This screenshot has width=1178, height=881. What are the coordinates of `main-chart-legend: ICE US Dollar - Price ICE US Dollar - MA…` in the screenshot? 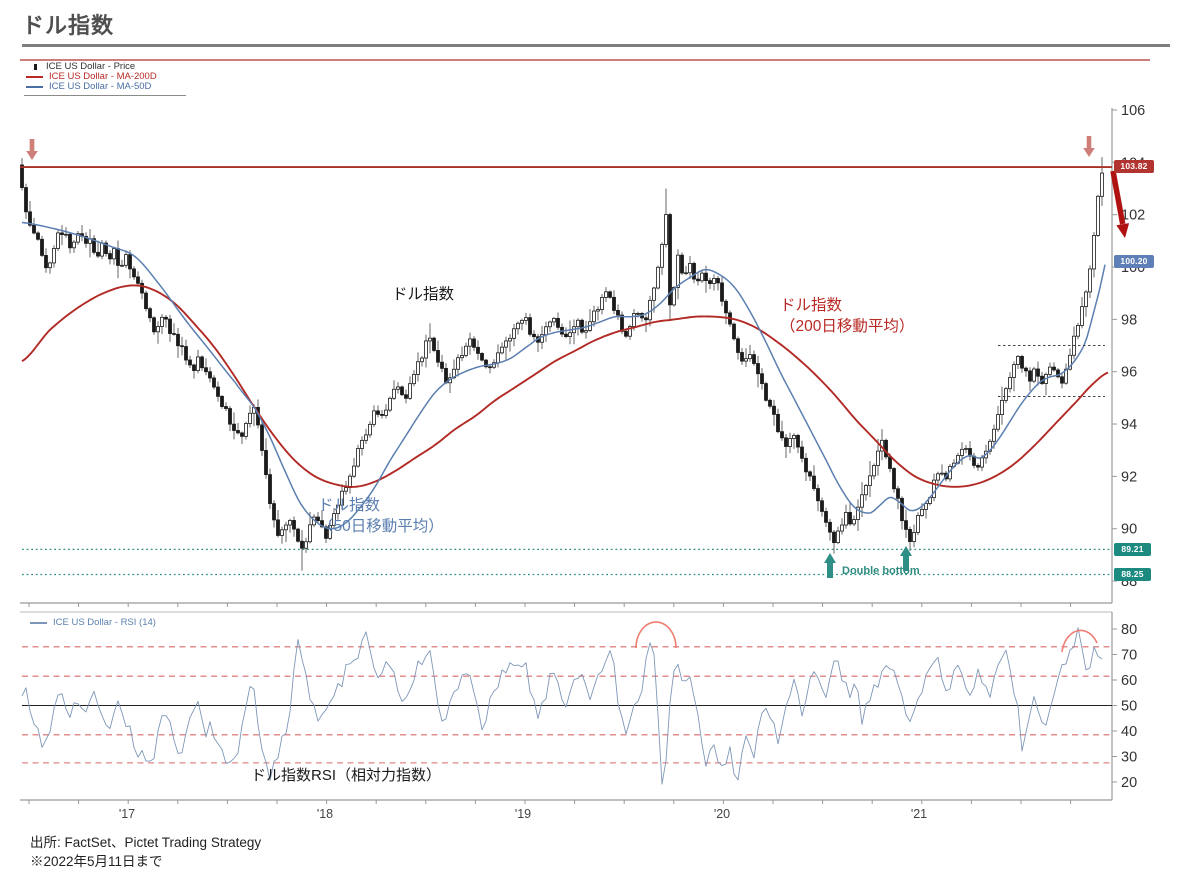 It's located at (91, 77).